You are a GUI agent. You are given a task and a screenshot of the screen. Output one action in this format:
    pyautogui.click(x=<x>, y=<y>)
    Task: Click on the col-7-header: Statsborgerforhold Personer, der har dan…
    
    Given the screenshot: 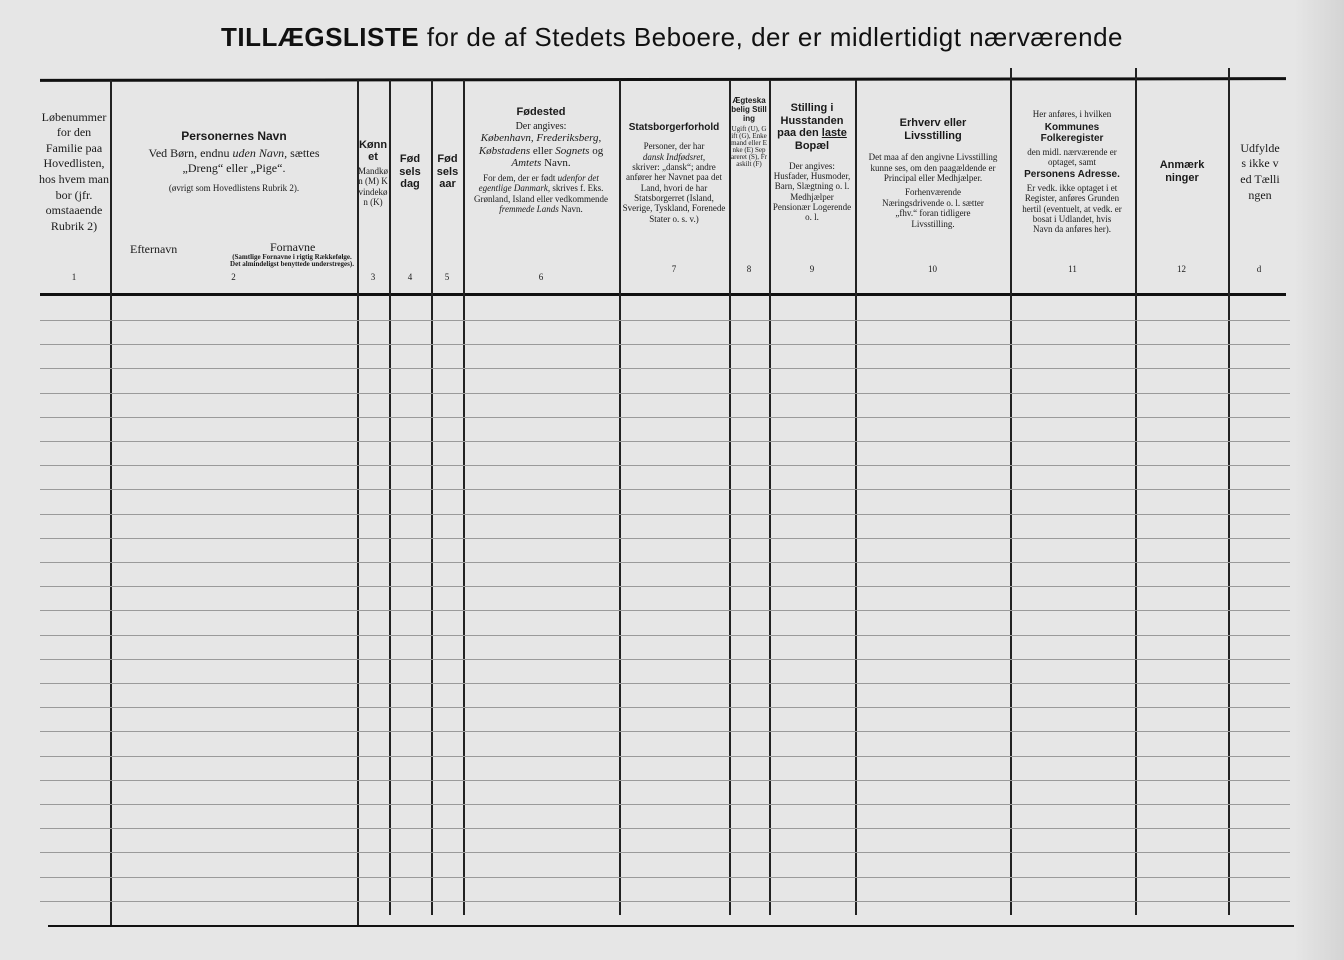 What is the action you would take?
    pyautogui.click(x=674, y=172)
    